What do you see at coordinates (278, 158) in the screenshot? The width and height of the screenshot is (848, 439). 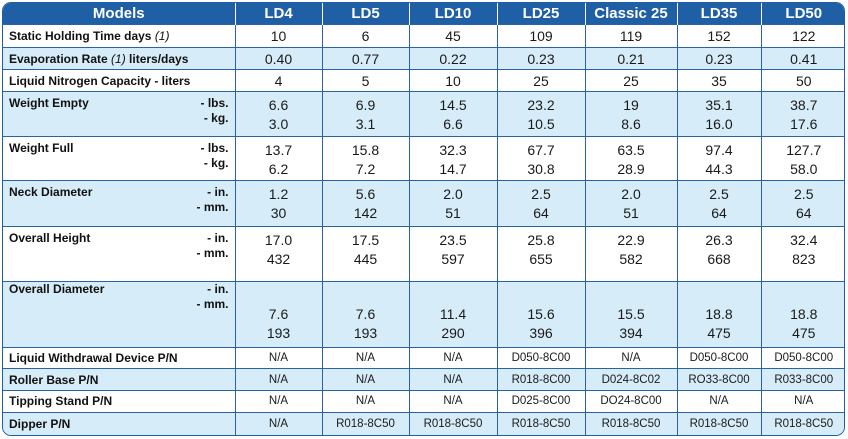 I see `table-cell: 13.7 6.2` at bounding box center [278, 158].